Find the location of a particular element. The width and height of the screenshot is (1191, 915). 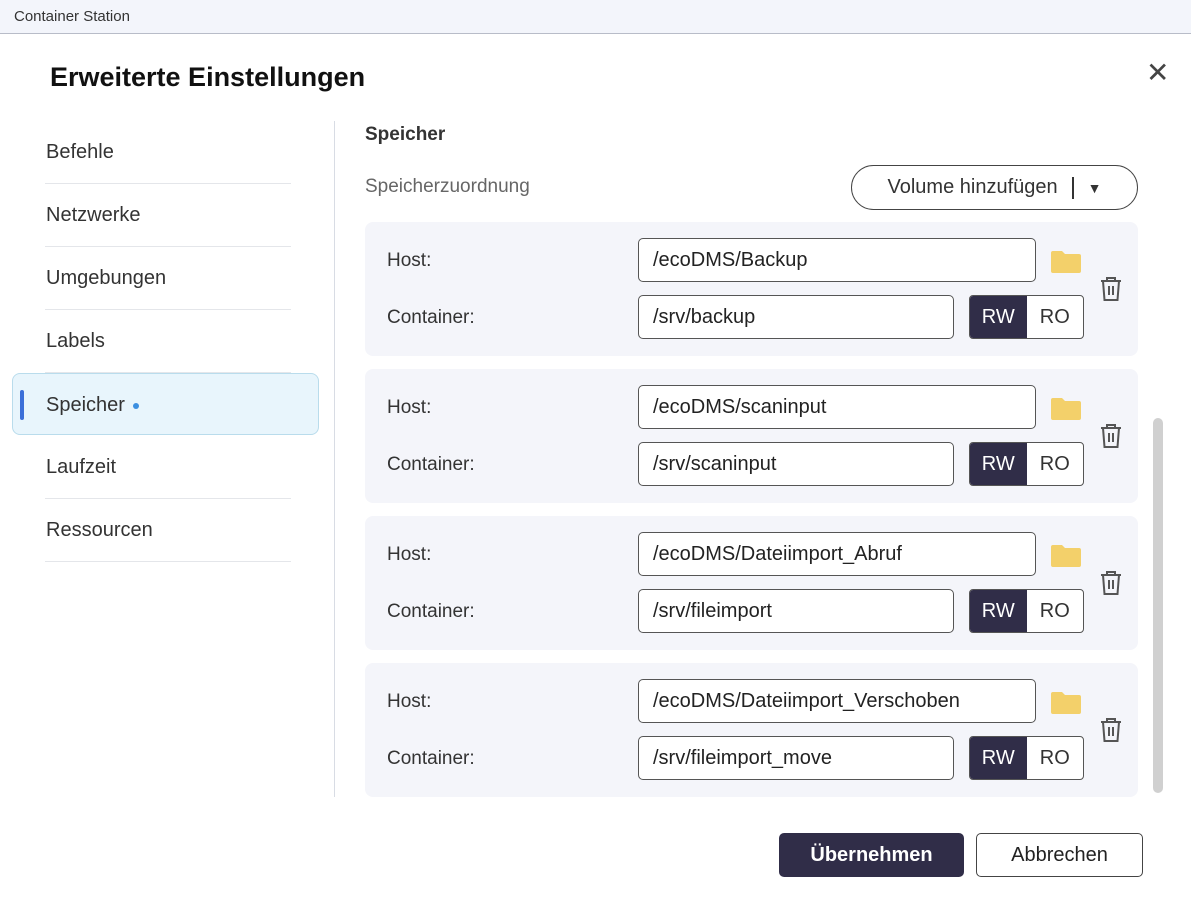

scrollbar is located at coordinates (1158, 605).